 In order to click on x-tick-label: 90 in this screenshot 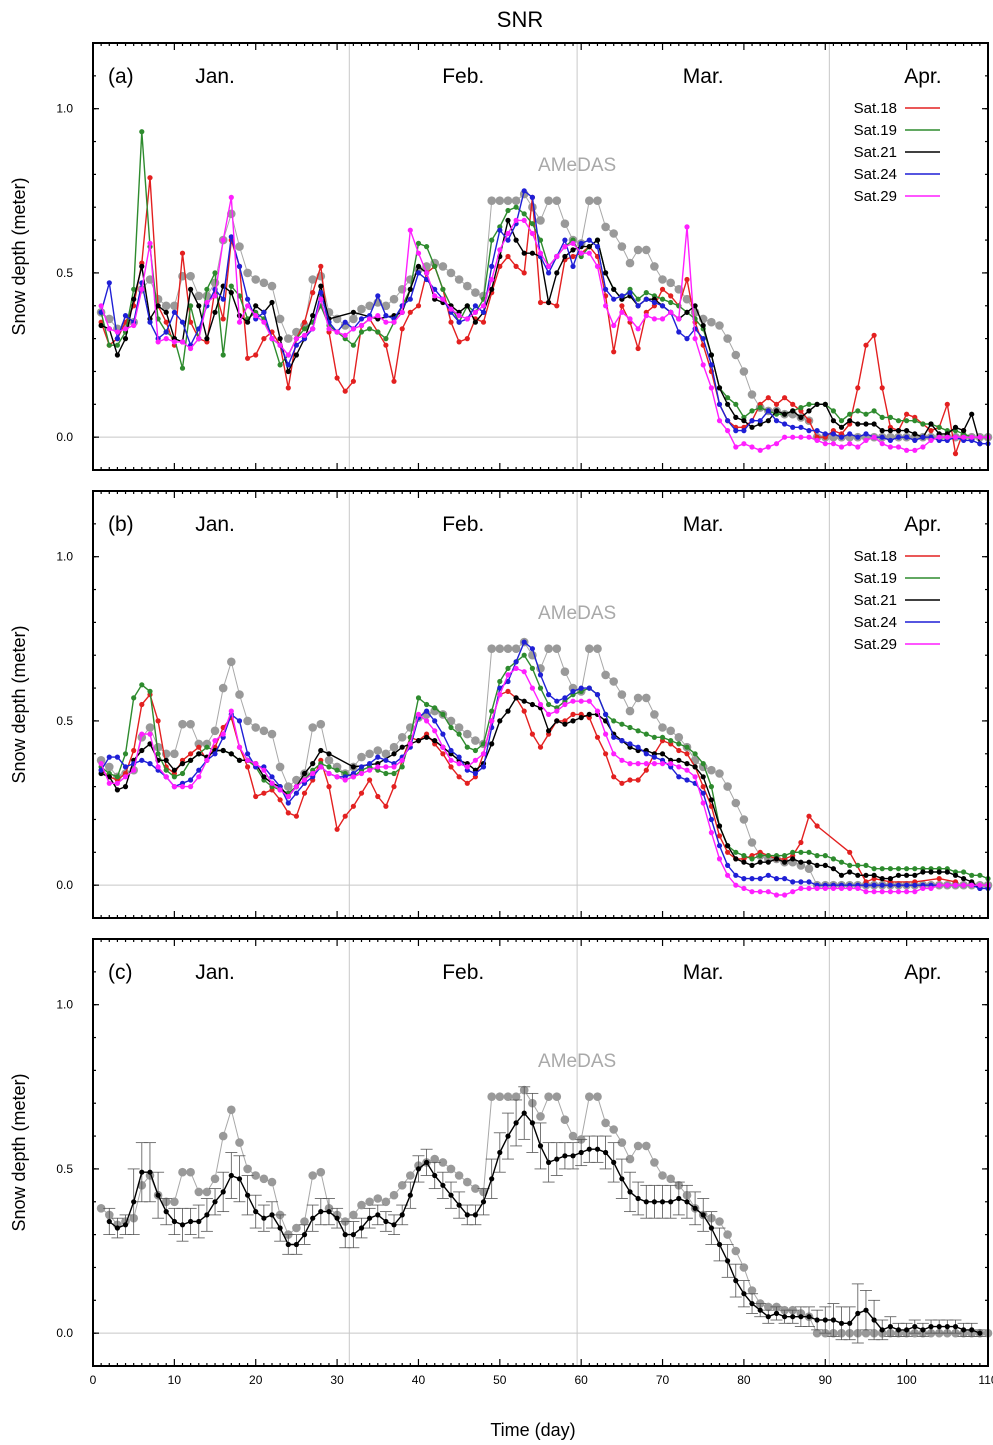, I will do `click(826, 1380)`.